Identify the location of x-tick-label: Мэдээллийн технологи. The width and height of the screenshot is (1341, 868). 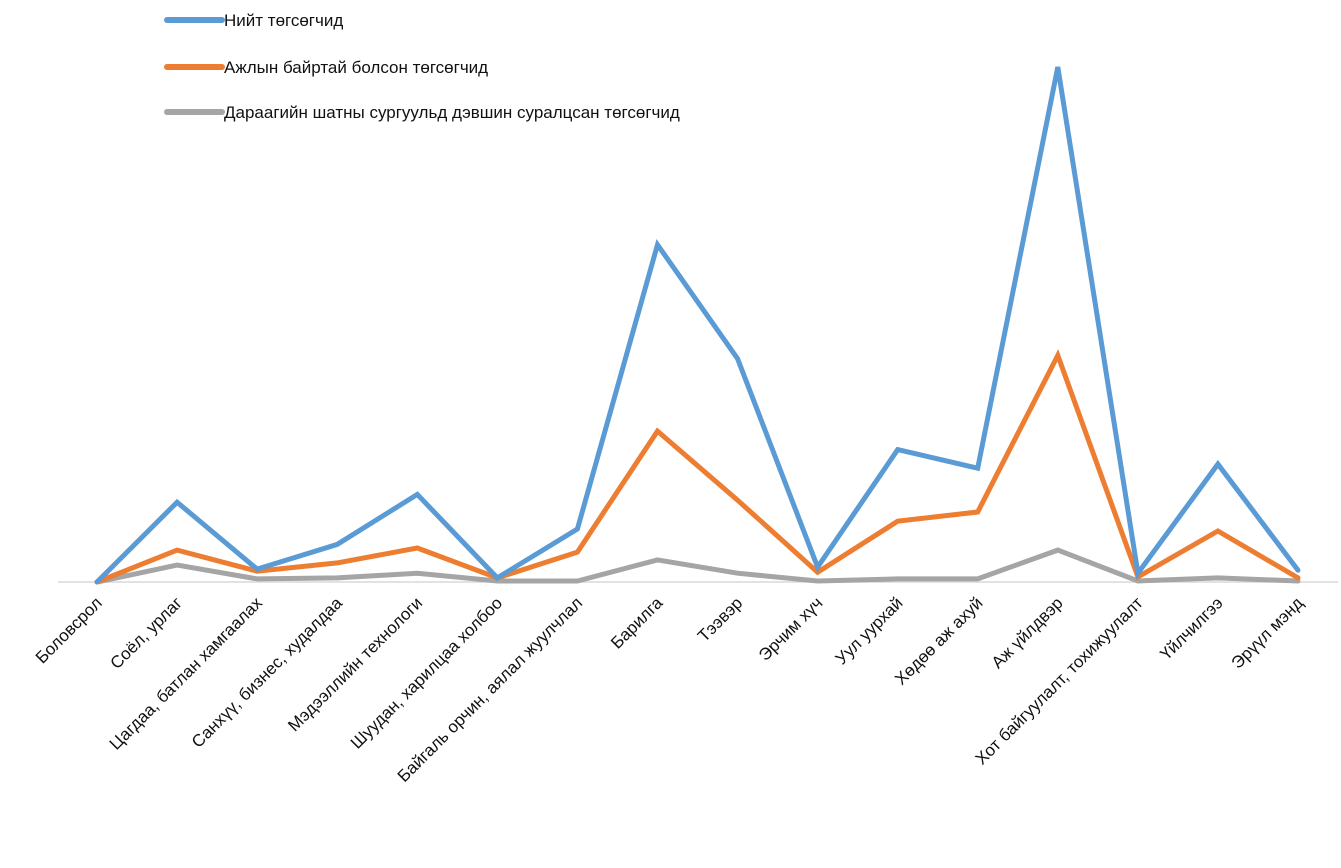
(355, 664).